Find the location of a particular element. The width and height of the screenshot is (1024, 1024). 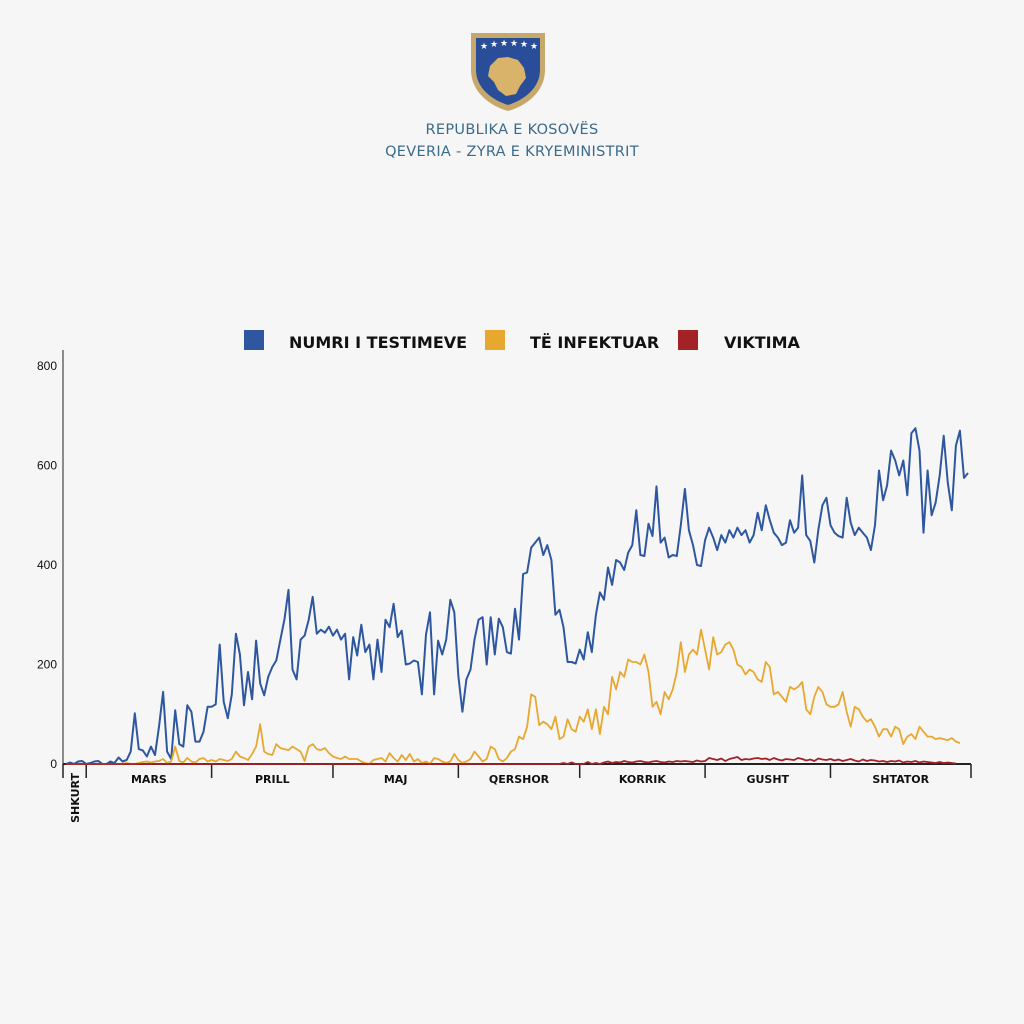

y-tick-label: 200 is located at coordinates (47, 665).